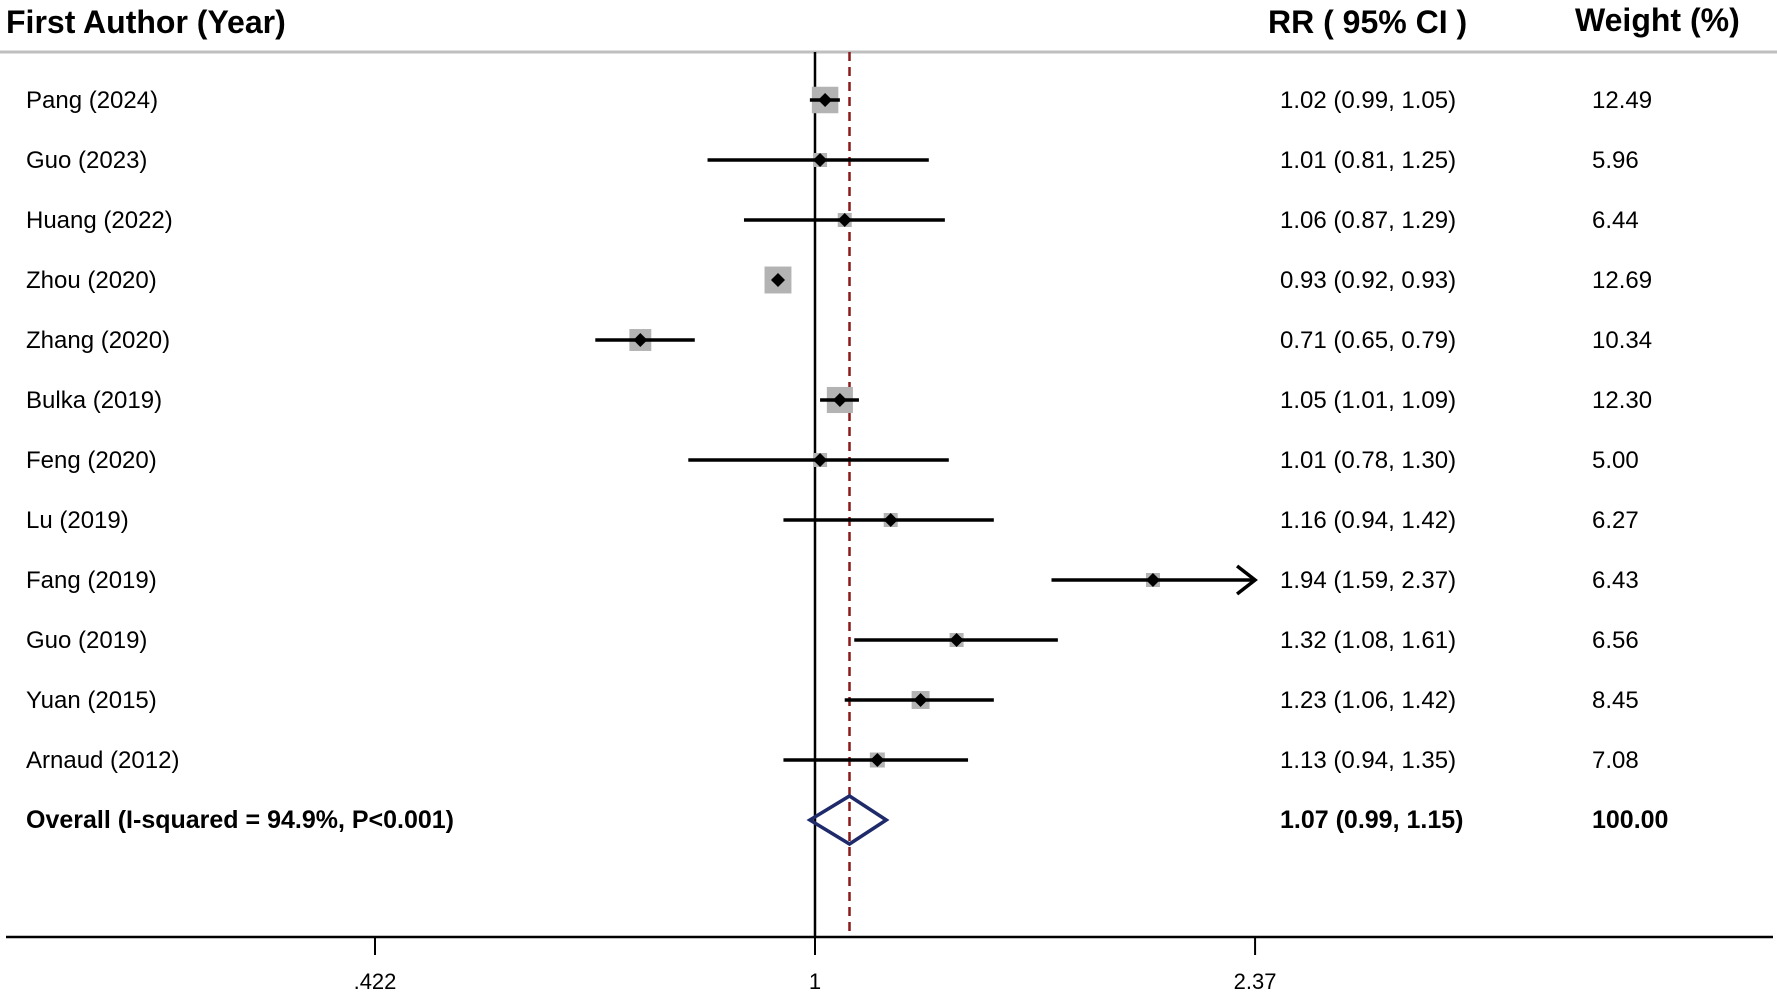  I want to click on ci-value: 0.93 (0.92, 0.93), so click(1368, 280).